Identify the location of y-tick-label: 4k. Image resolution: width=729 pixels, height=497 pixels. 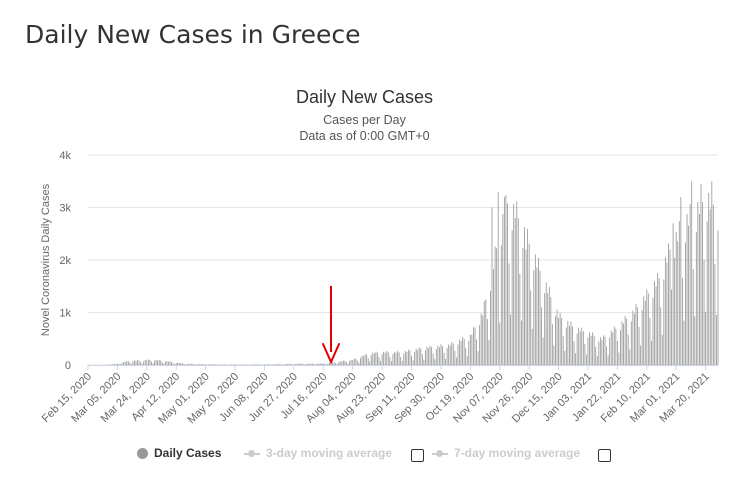
(65, 156).